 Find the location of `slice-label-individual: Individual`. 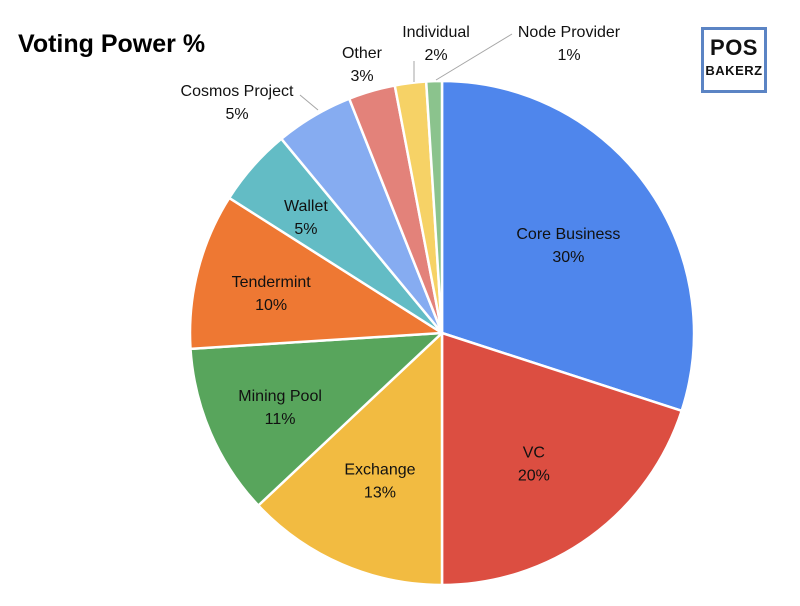

slice-label-individual: Individual is located at coordinates (436, 32).